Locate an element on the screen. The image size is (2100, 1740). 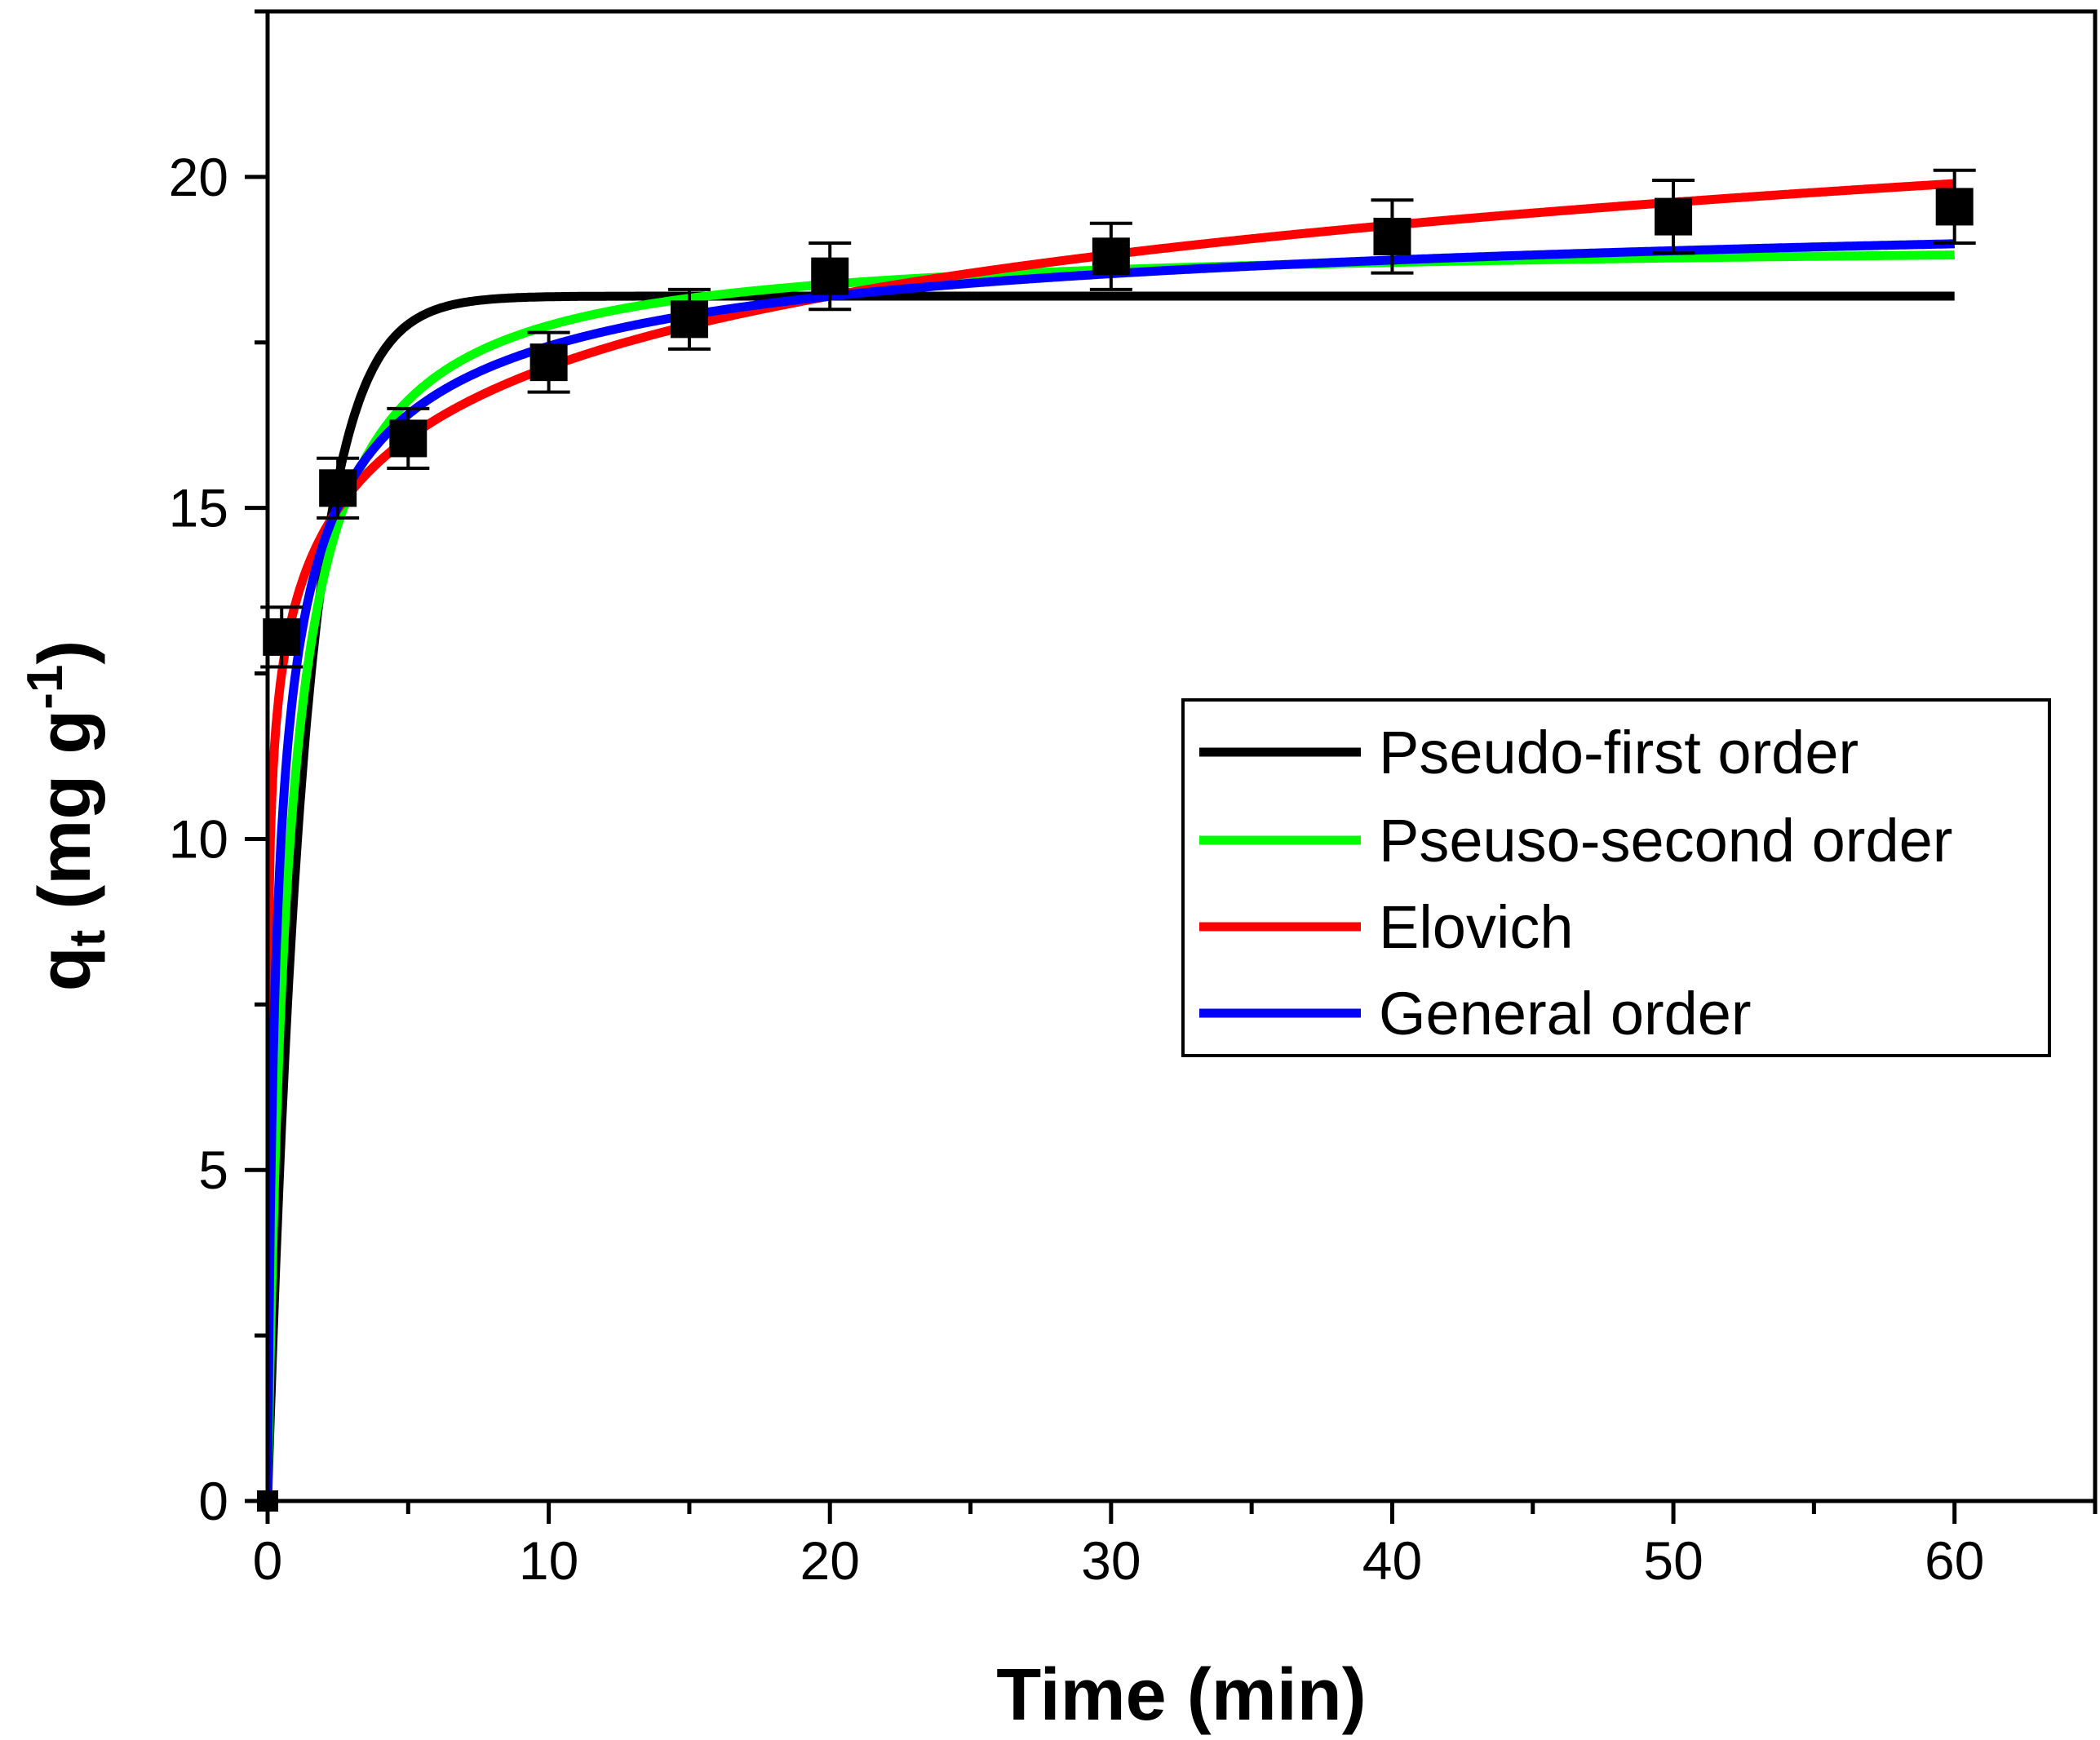
y-axis-title-subscript: t is located at coordinates (88, 938).